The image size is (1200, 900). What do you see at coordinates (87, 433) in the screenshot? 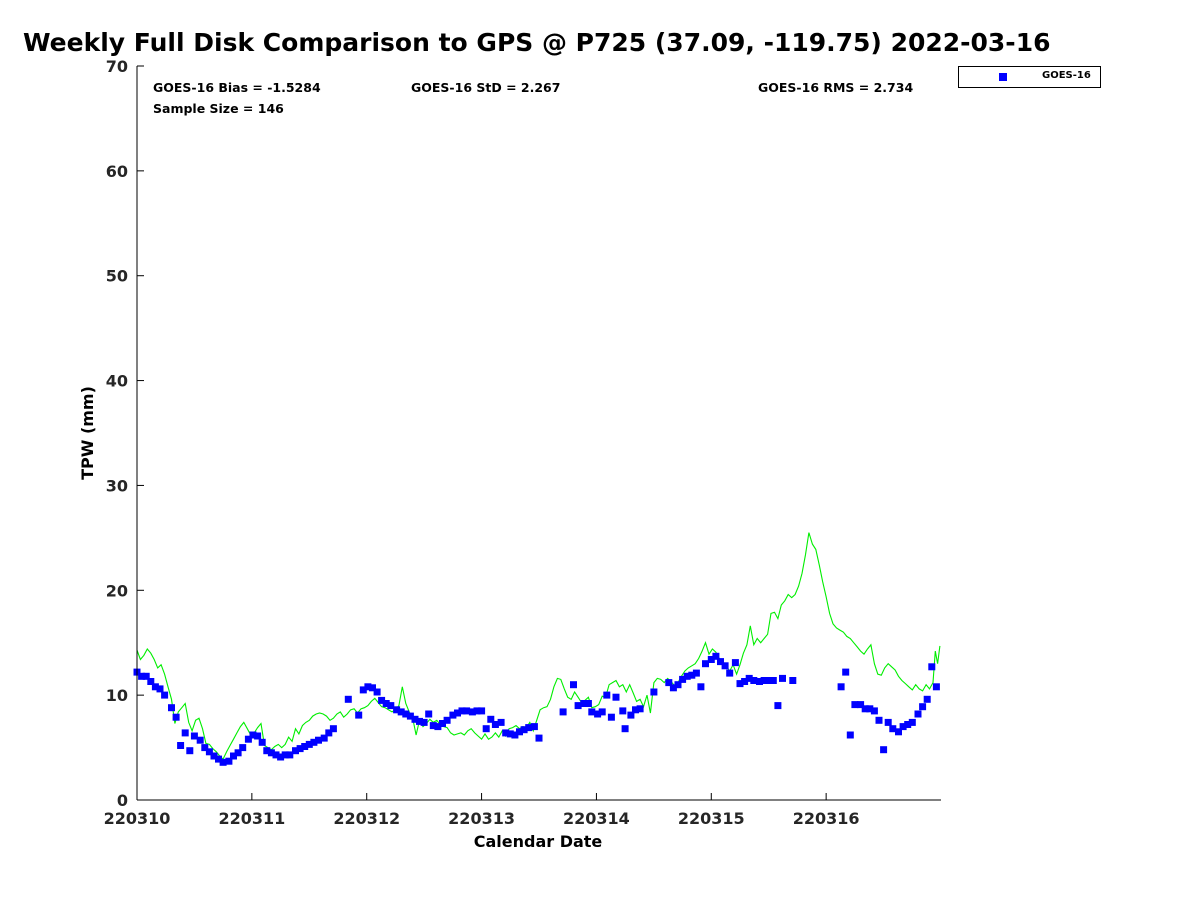
I see `y-axis-label: TPW (mm)` at bounding box center [87, 433].